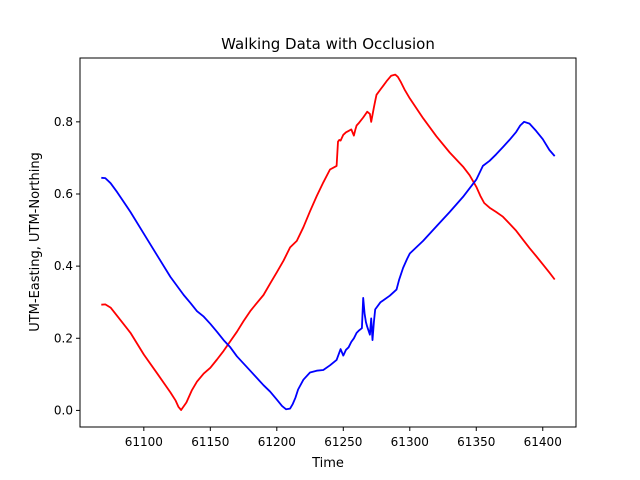  Describe the element at coordinates (63, 338) in the screenshot. I see `y-tick-label: 0.2` at that location.